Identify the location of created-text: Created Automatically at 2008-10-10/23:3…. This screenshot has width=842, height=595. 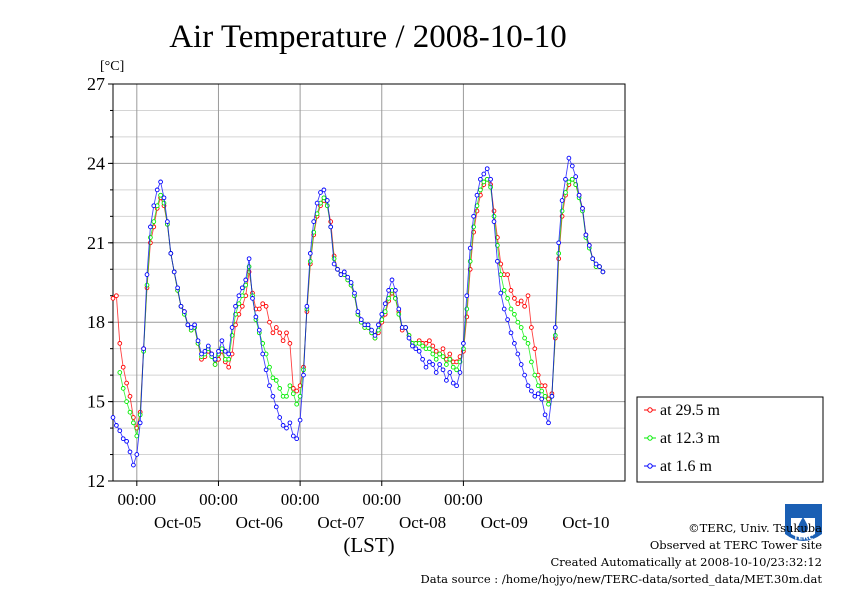
(687, 562).